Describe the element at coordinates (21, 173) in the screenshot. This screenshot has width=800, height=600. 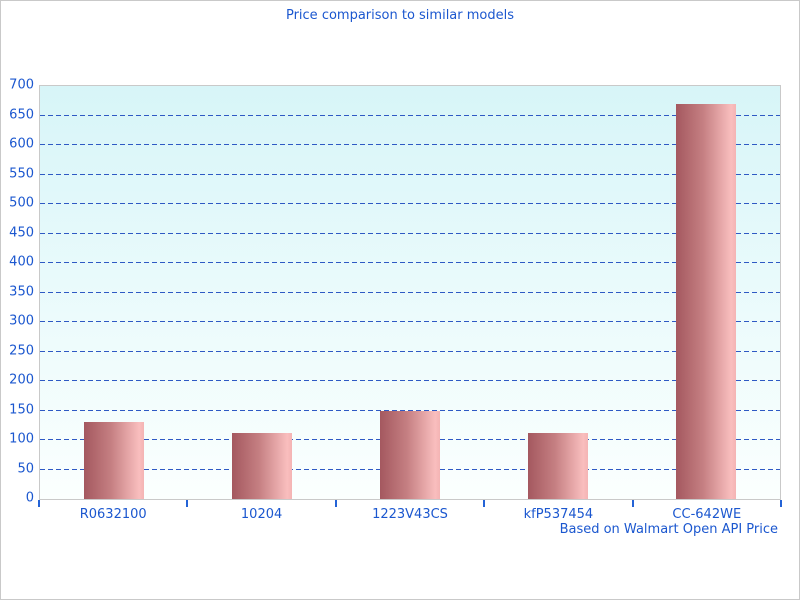
I see `y-tick-label-550: 550` at that location.